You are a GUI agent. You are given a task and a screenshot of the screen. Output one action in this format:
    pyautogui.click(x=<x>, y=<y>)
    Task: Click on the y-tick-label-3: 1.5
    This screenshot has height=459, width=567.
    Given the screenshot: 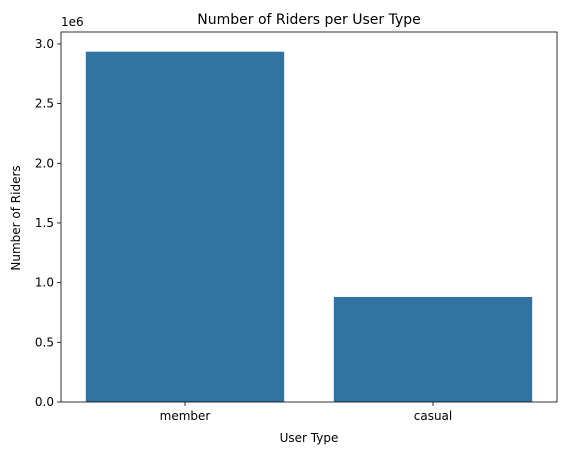 What is the action you would take?
    pyautogui.click(x=44, y=223)
    